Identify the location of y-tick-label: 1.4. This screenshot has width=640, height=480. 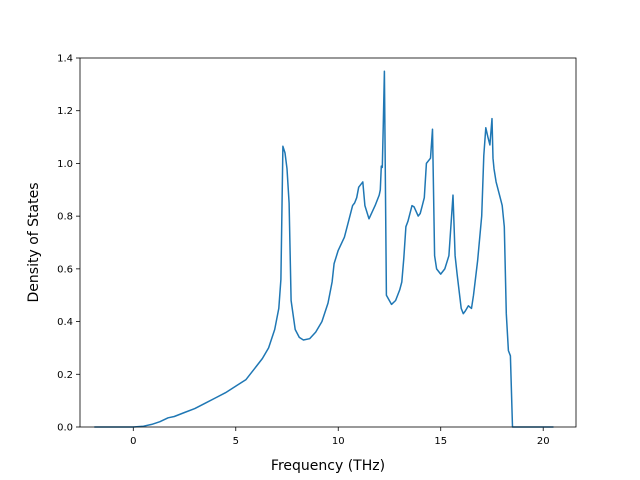
(65, 59).